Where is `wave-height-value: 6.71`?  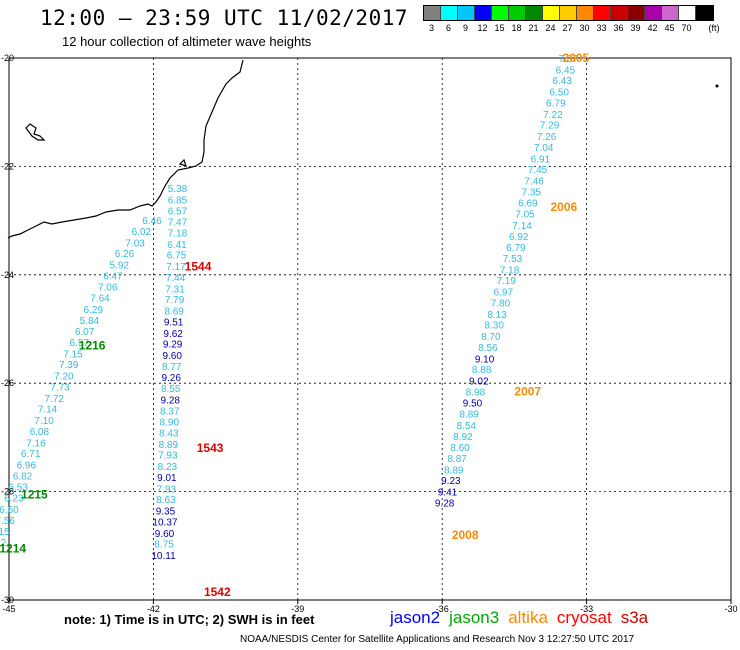 wave-height-value: 6.71 is located at coordinates (31, 454).